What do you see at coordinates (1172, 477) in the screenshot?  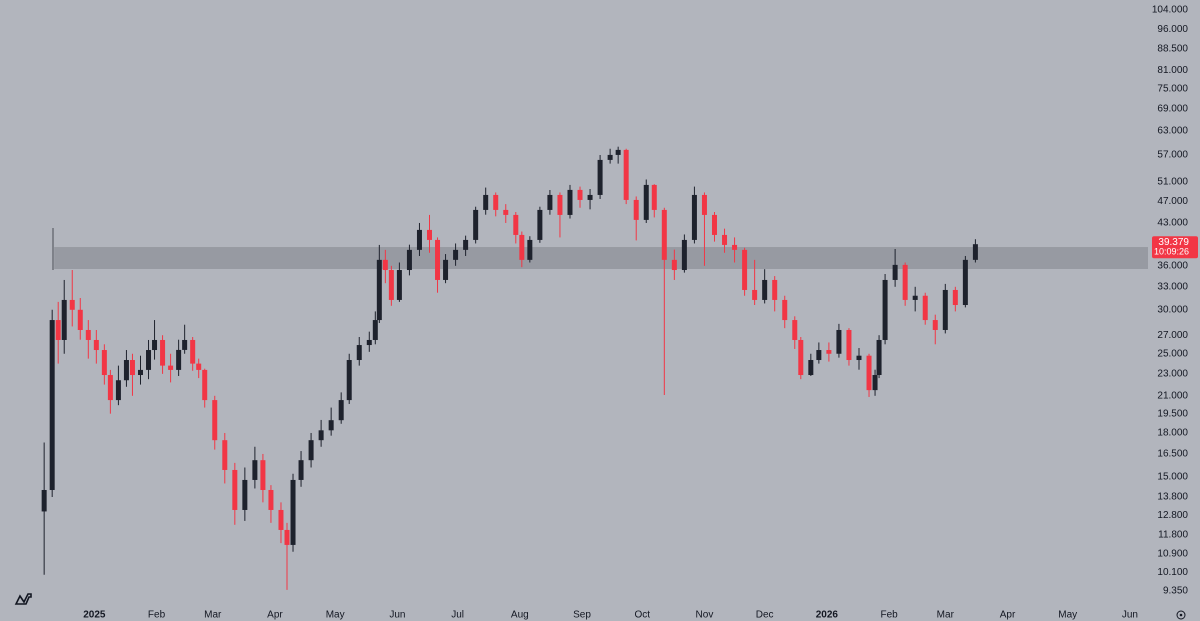 I see `y-tick-label: 15.000` at bounding box center [1172, 477].